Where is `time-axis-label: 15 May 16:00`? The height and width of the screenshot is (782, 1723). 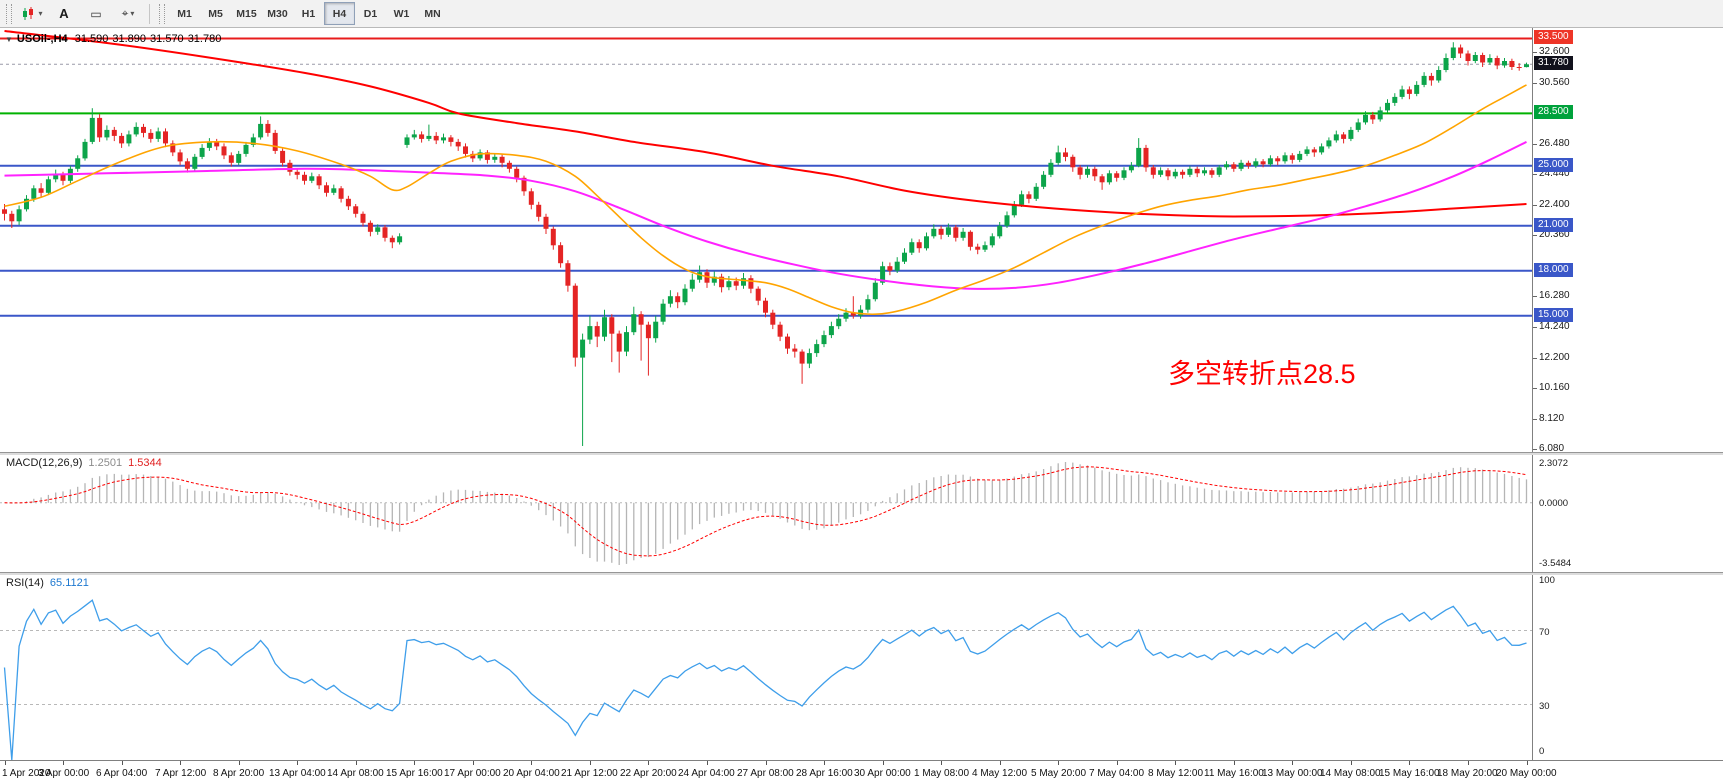 time-axis-label: 15 May 16:00 is located at coordinates (1409, 773).